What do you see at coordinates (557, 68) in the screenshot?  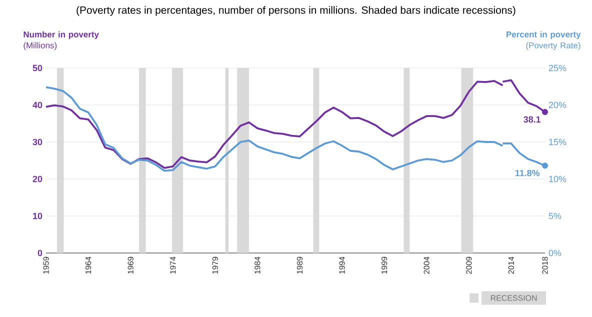 I see `y2-tick-label: 25%` at bounding box center [557, 68].